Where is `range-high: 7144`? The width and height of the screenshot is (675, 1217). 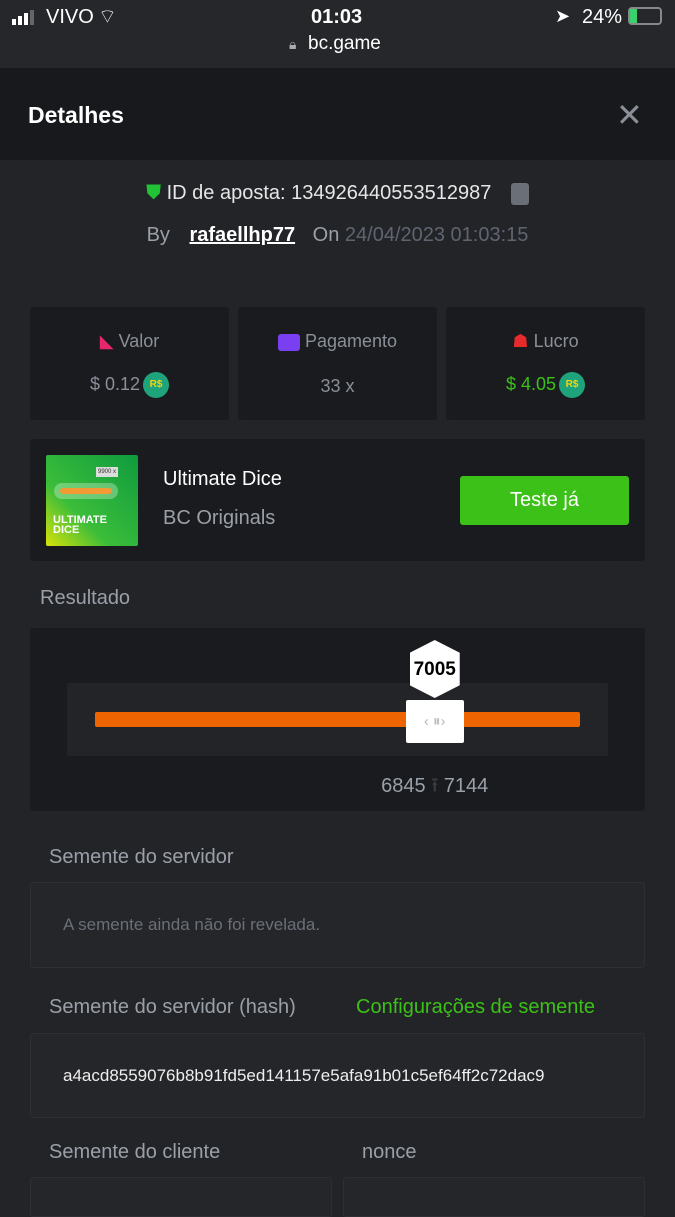
range-high: 7144 is located at coordinates (466, 786).